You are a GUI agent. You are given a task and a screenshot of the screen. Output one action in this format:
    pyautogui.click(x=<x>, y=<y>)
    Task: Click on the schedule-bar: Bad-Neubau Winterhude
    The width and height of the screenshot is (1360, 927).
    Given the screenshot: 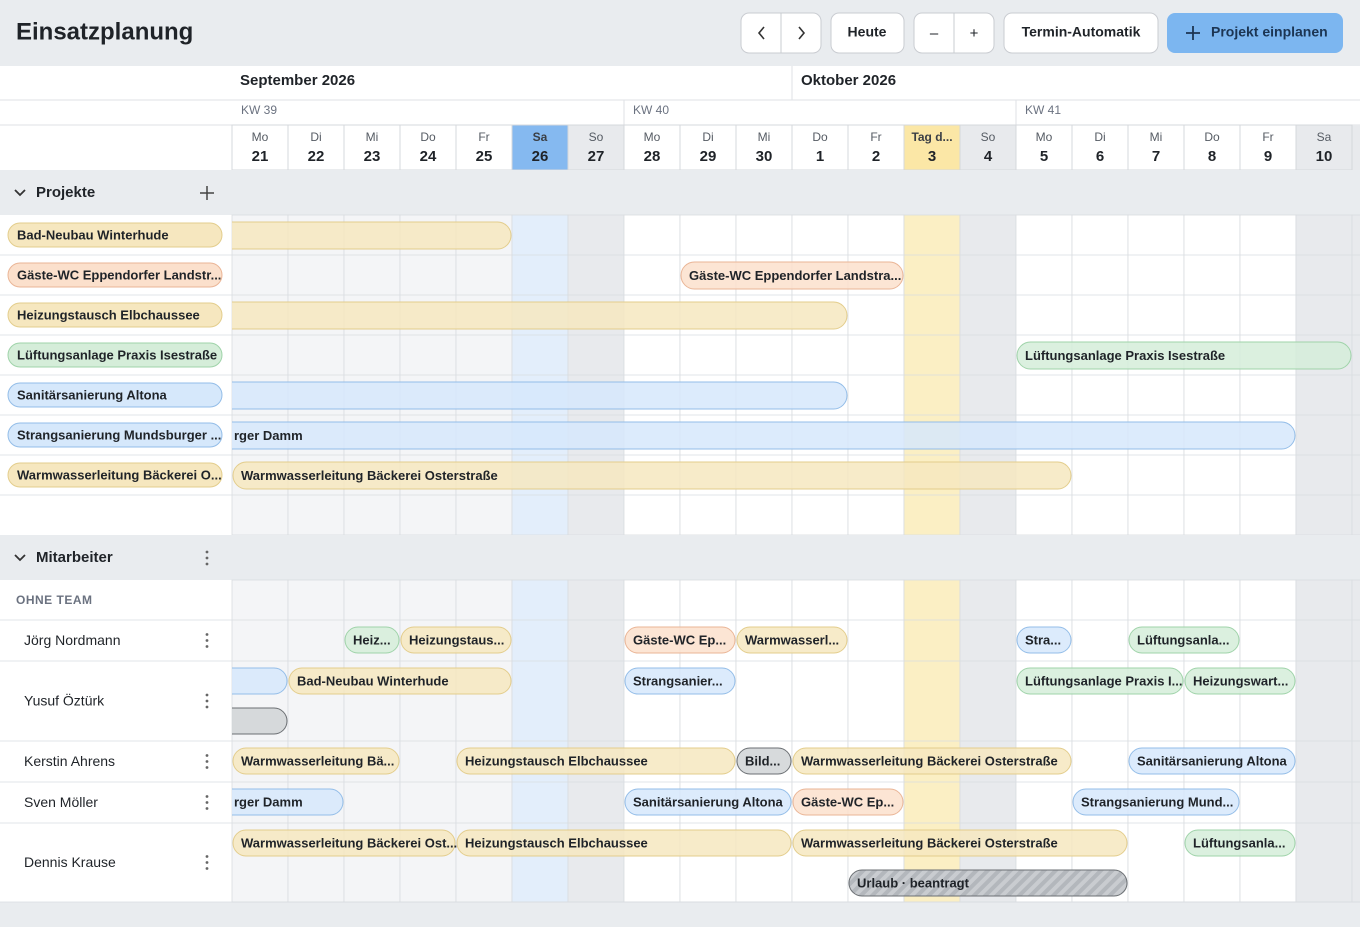 What is the action you would take?
    pyautogui.click(x=400, y=681)
    